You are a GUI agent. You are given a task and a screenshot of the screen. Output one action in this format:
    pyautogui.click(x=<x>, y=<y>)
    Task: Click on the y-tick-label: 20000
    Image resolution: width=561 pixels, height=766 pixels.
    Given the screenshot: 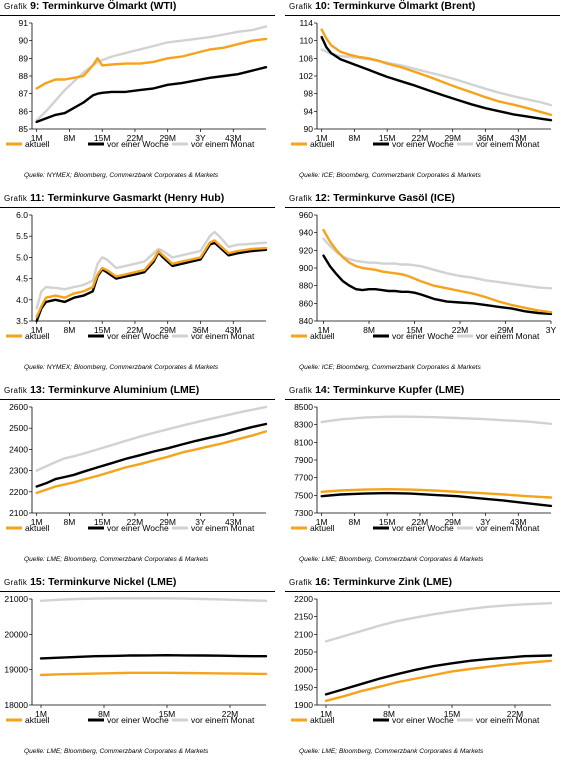 What is the action you would take?
    pyautogui.click(x=16, y=634)
    